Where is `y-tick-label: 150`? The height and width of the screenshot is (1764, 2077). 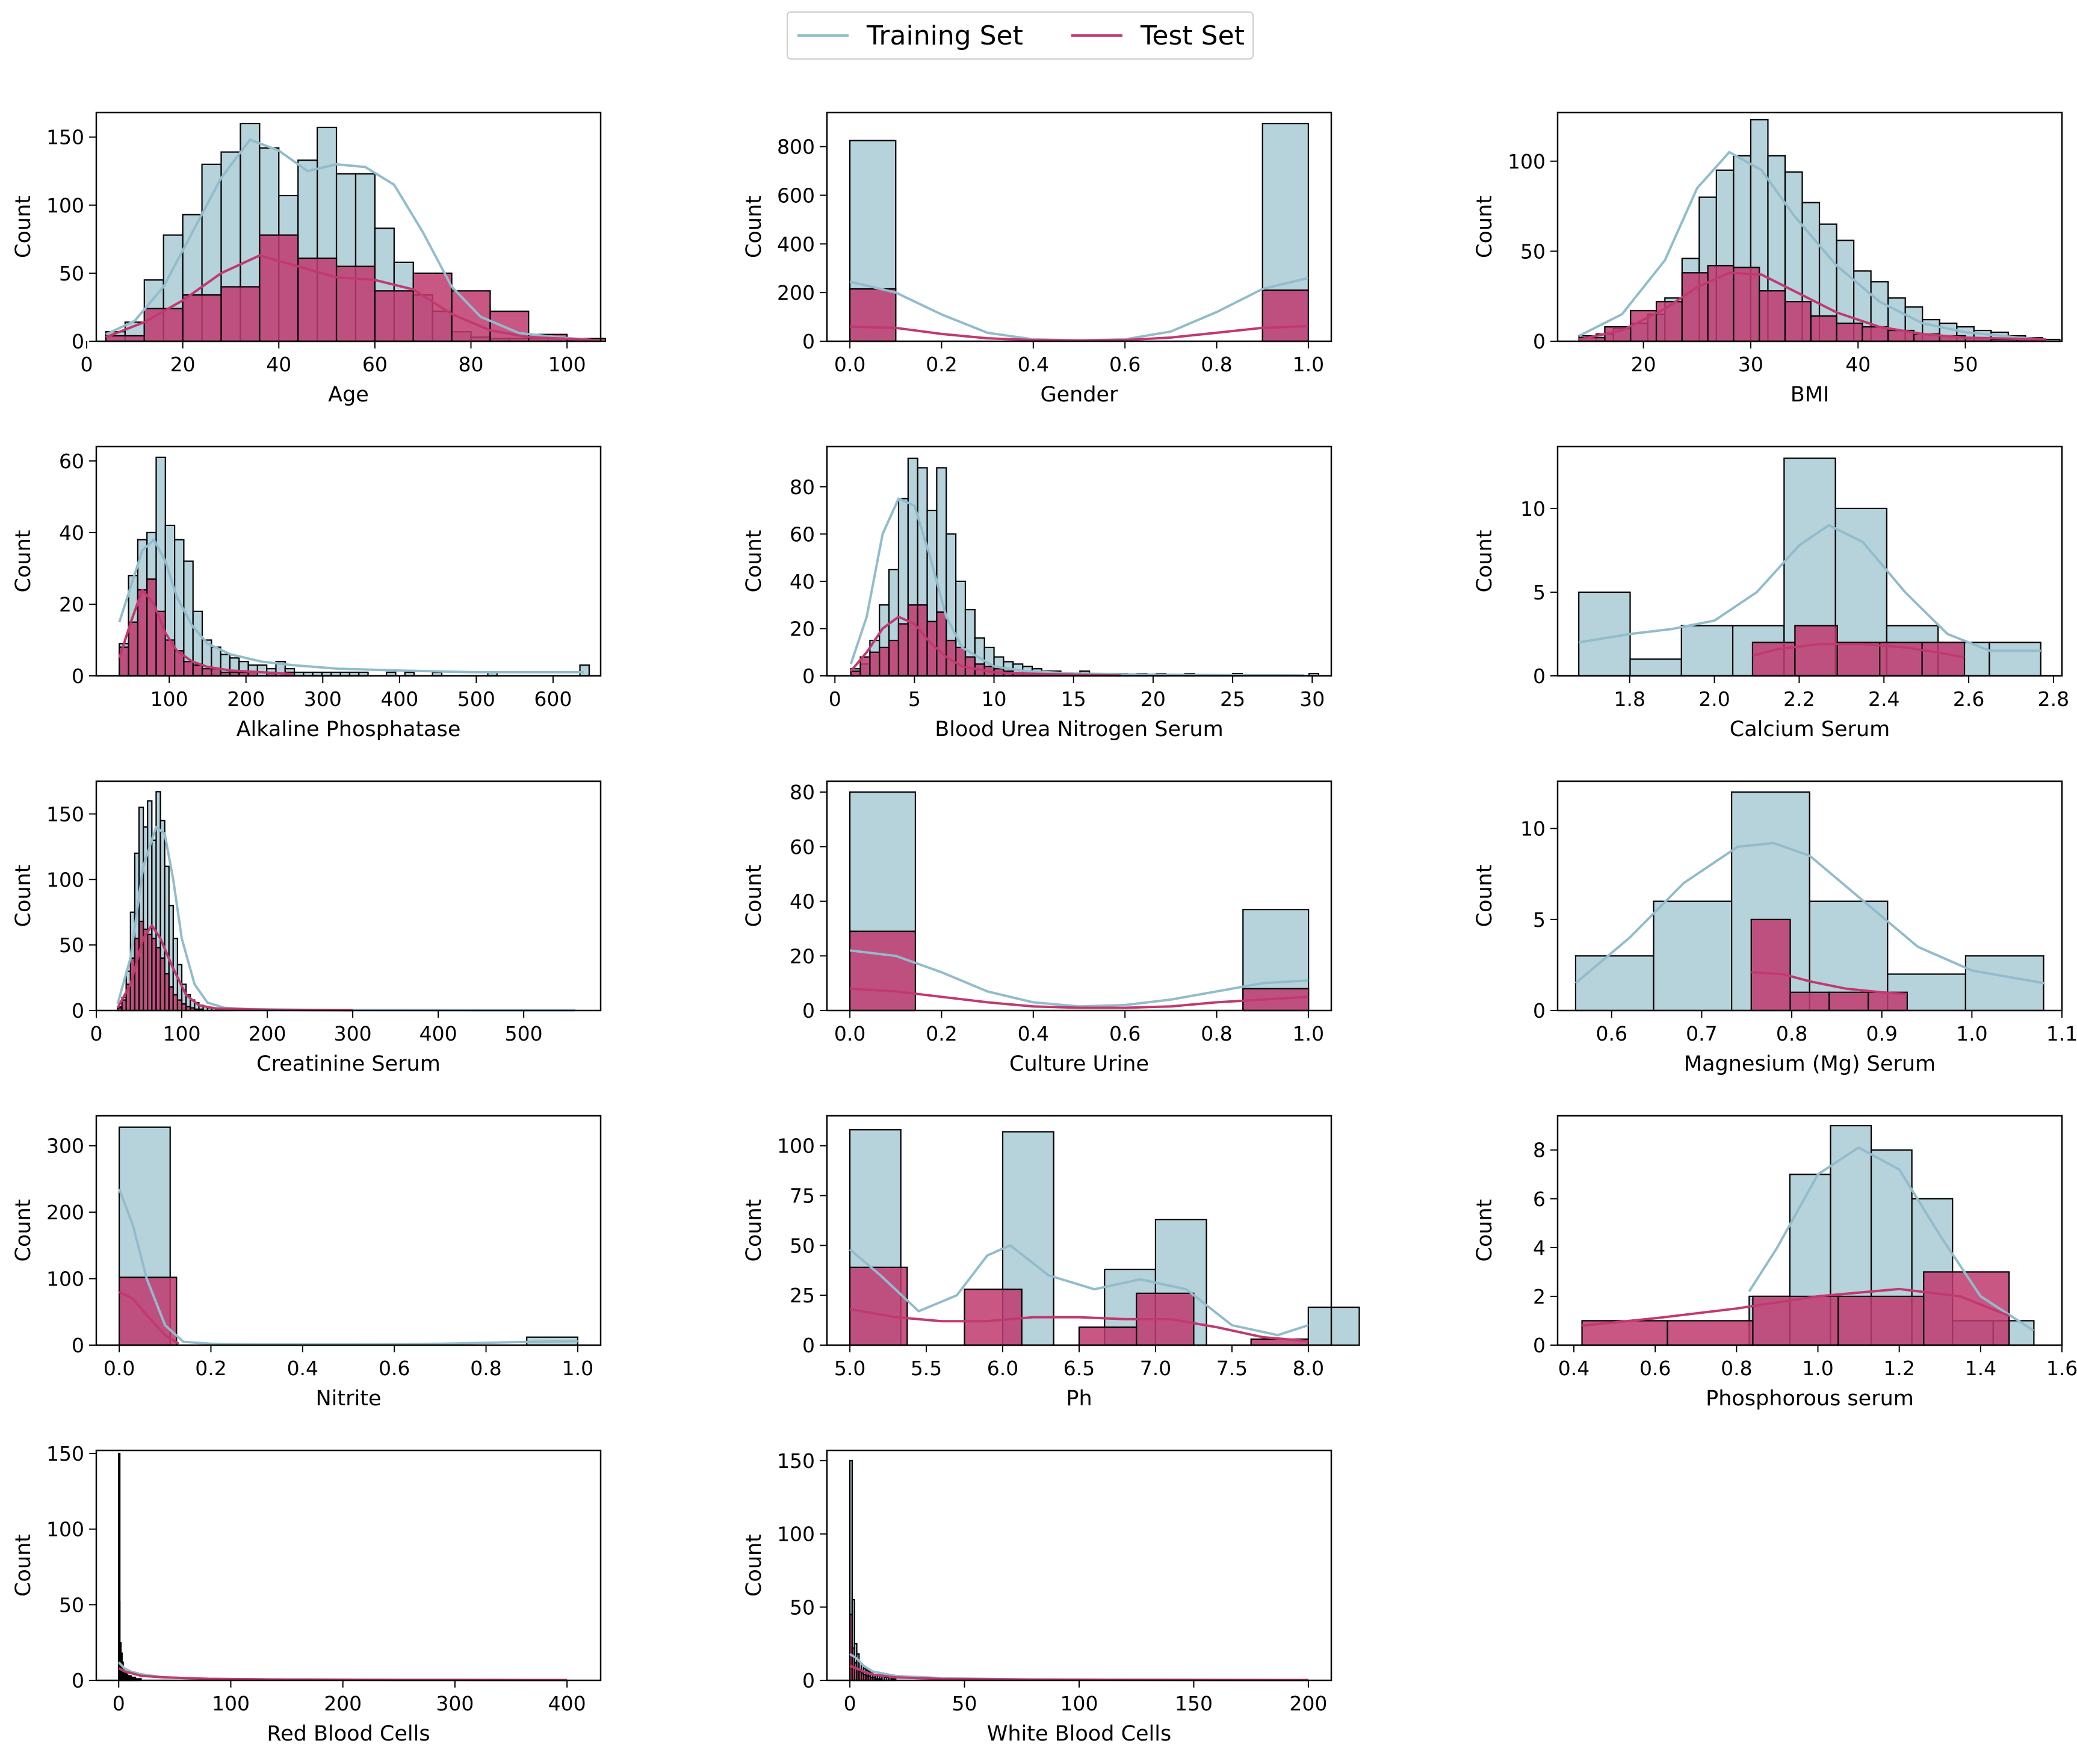
y-tick-label: 150 is located at coordinates (65, 137).